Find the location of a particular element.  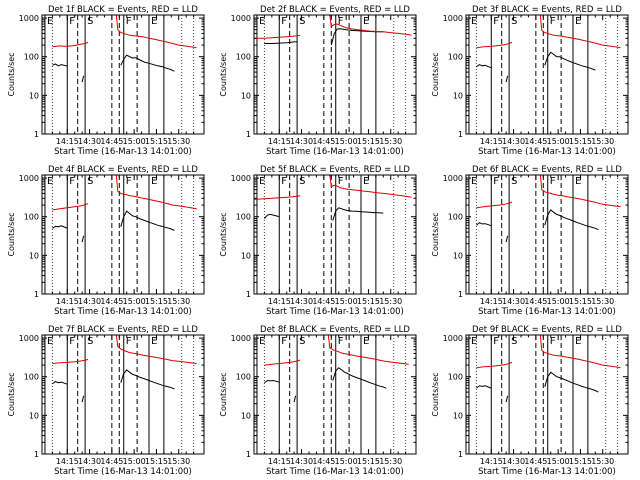

panel-title: Det 5f BLACK = Events, RED = LLD is located at coordinates (335, 170).